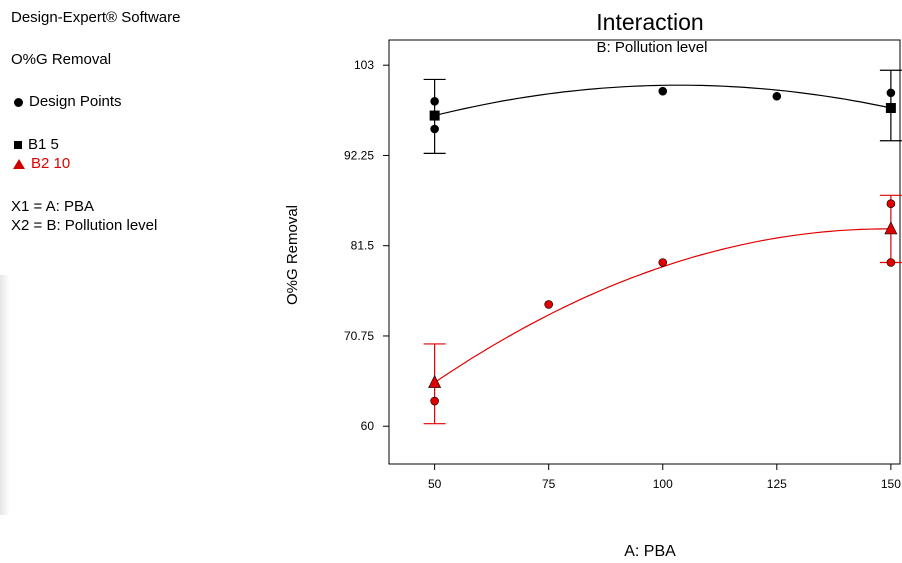  I want to click on design-point-marker-icon, so click(18, 102).